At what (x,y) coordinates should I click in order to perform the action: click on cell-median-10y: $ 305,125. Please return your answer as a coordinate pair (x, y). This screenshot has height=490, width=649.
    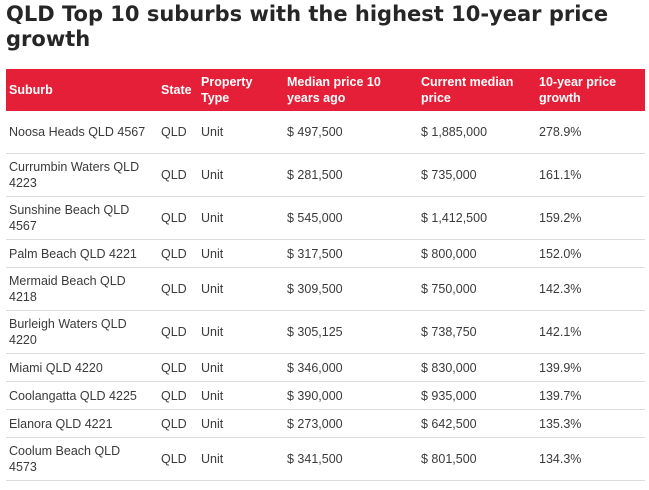
    Looking at the image, I should click on (351, 332).